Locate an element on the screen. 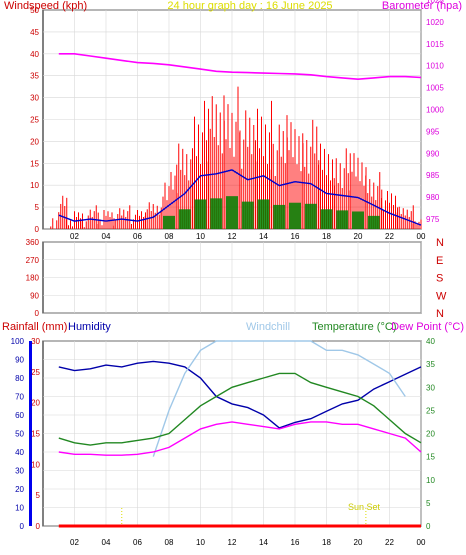 The height and width of the screenshot is (555, 466). barometer-tick-label: 1025 is located at coordinates (435, 2).